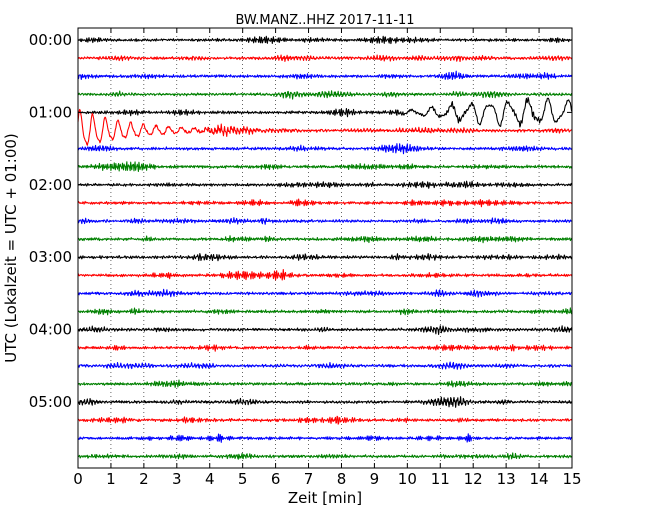  Describe the element at coordinates (210, 479) in the screenshot. I see `x-tick-label: 4` at that location.